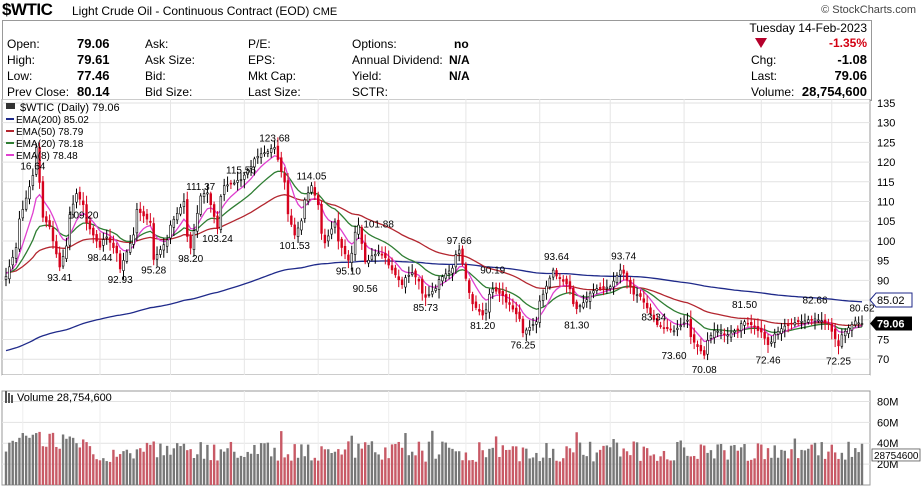 This screenshot has width=922, height=487. What do you see at coordinates (256, 378) in the screenshot?
I see `x-tick-label: Jun` at bounding box center [256, 378].